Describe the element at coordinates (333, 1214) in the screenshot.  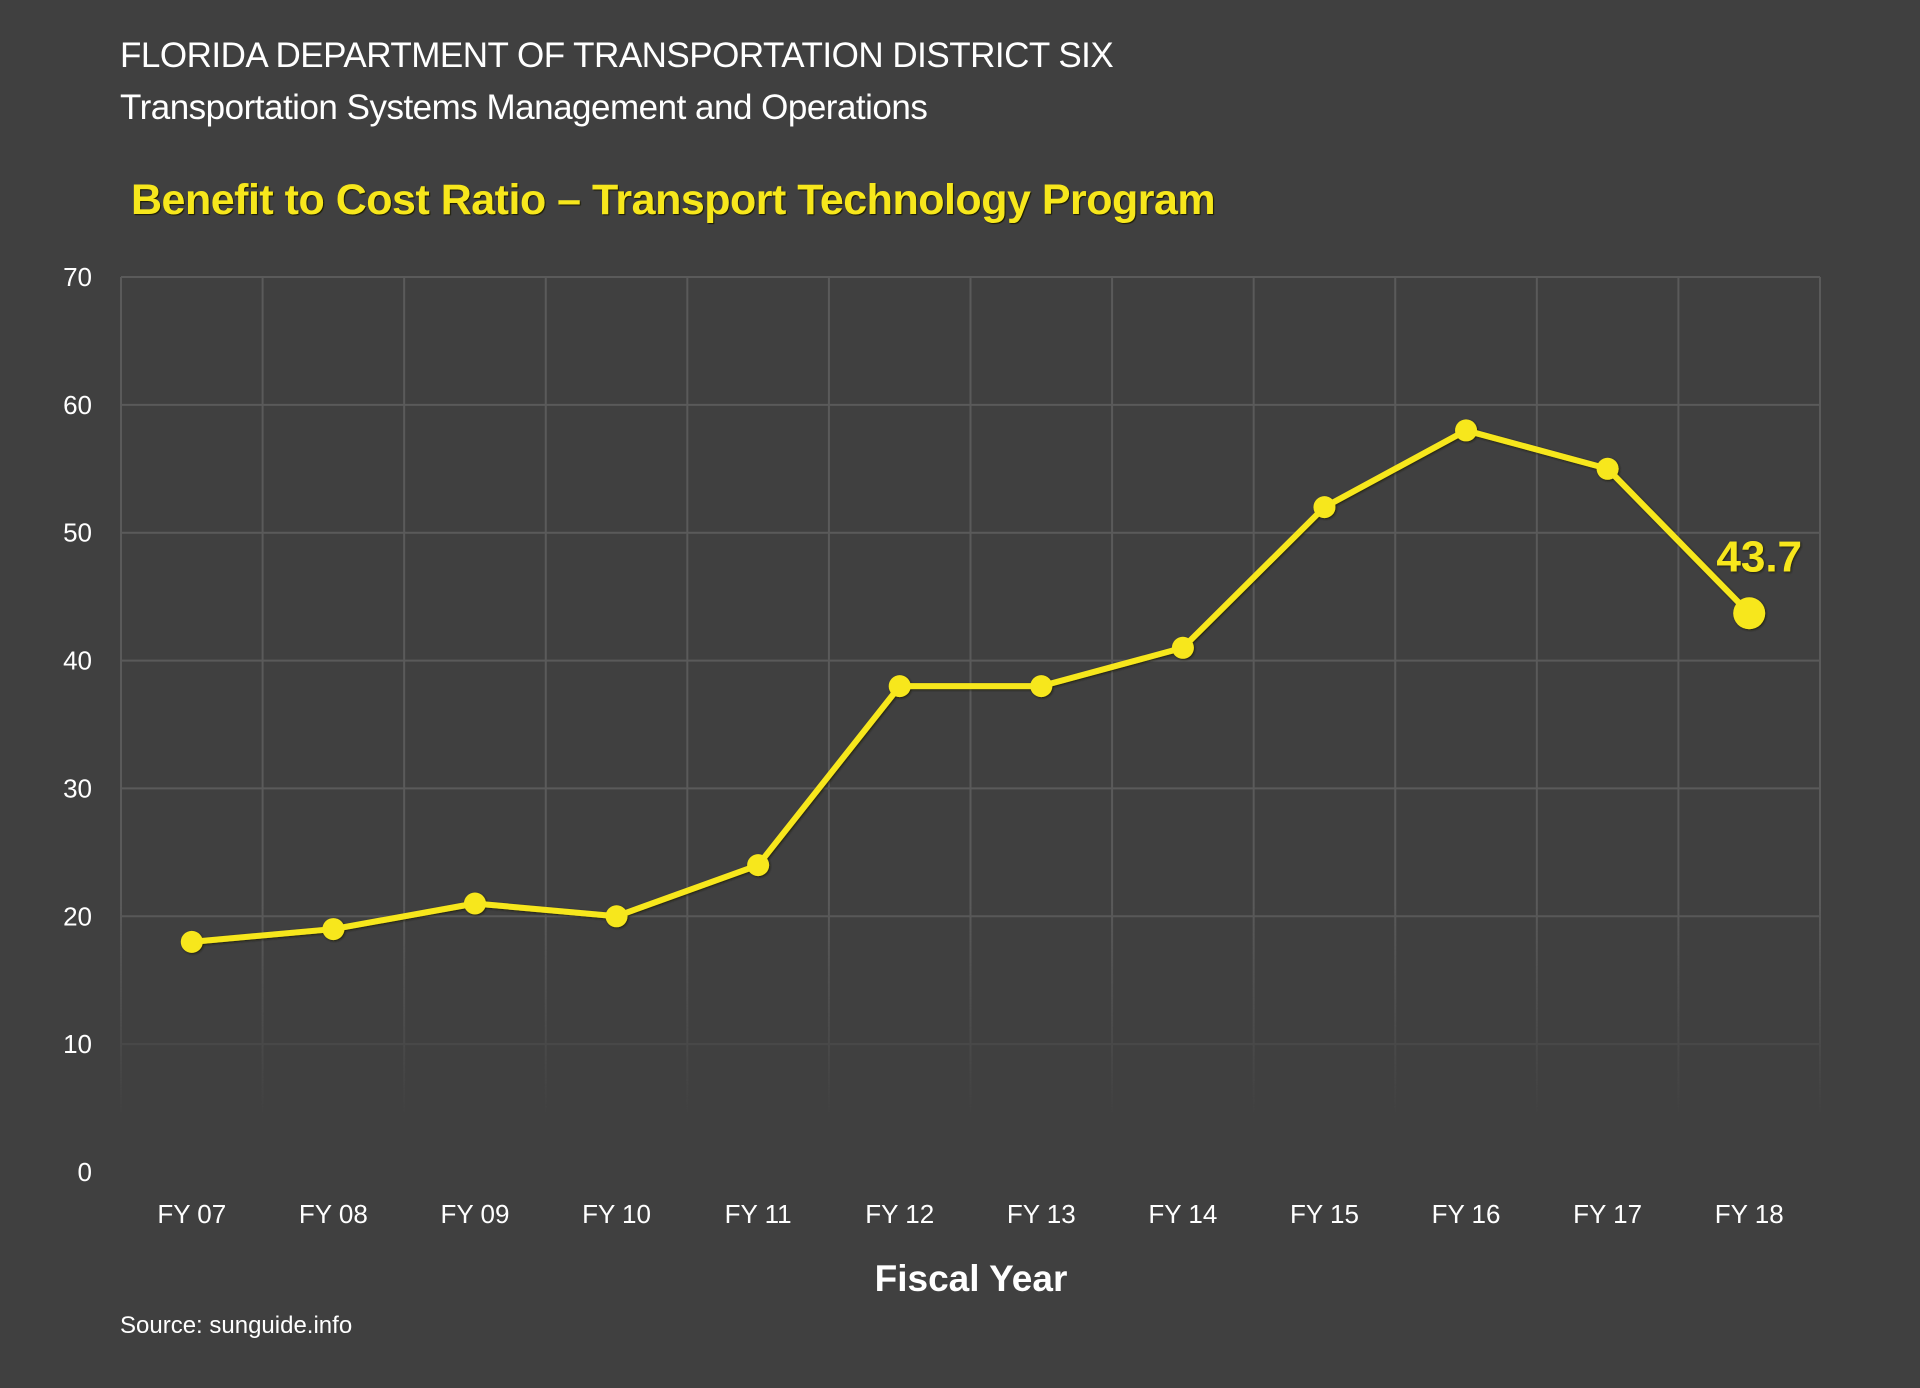
I see `x-tick-label: FY 08` at that location.